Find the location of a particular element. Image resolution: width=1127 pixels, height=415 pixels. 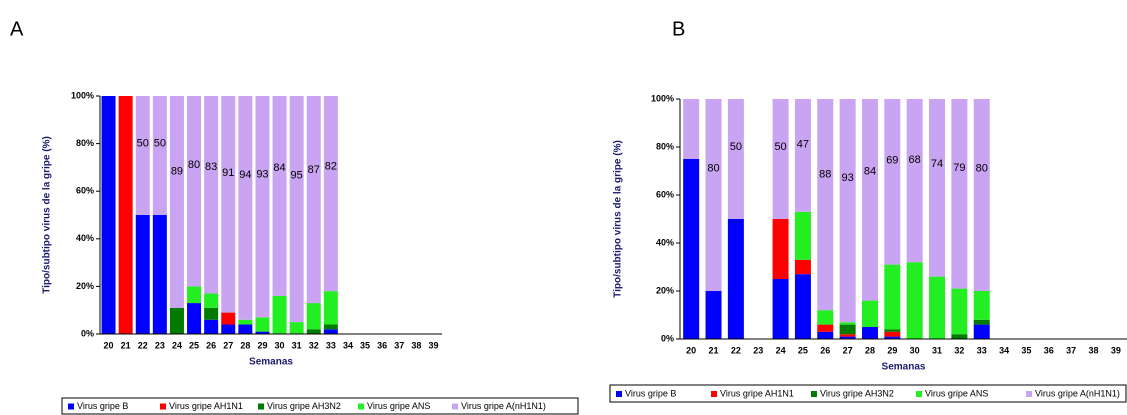

y-tick-label: 0% is located at coordinates (667, 338).